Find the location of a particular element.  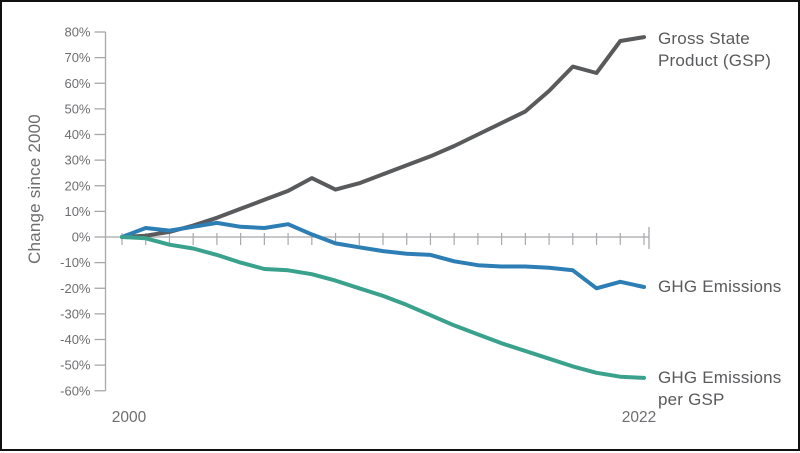

y-tick-label: 80% is located at coordinates (77, 32).